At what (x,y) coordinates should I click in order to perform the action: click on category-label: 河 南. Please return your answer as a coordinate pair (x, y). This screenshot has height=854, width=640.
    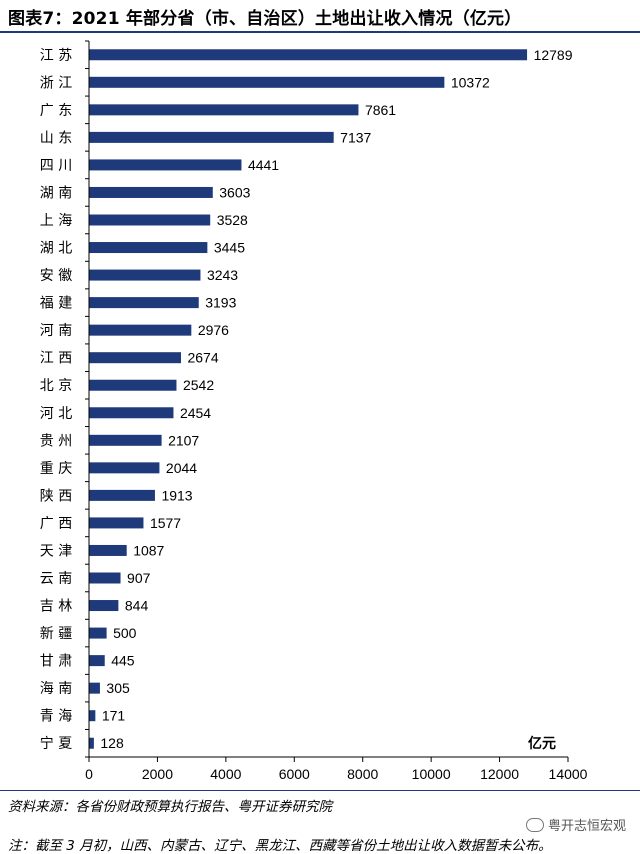
    Looking at the image, I should click on (56, 331).